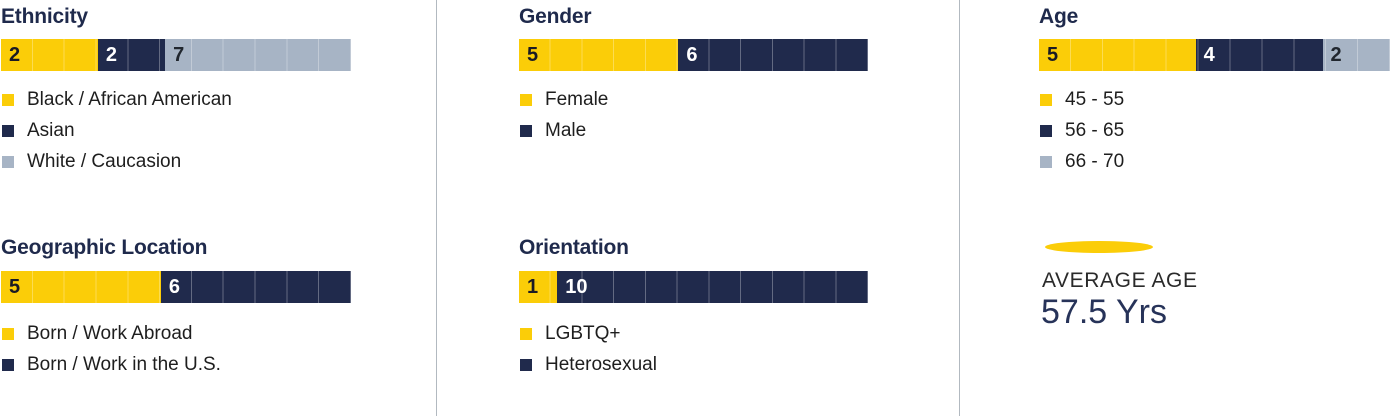 This screenshot has width=1390, height=416. I want to click on legend-item: LGBTQ+, so click(588, 333).